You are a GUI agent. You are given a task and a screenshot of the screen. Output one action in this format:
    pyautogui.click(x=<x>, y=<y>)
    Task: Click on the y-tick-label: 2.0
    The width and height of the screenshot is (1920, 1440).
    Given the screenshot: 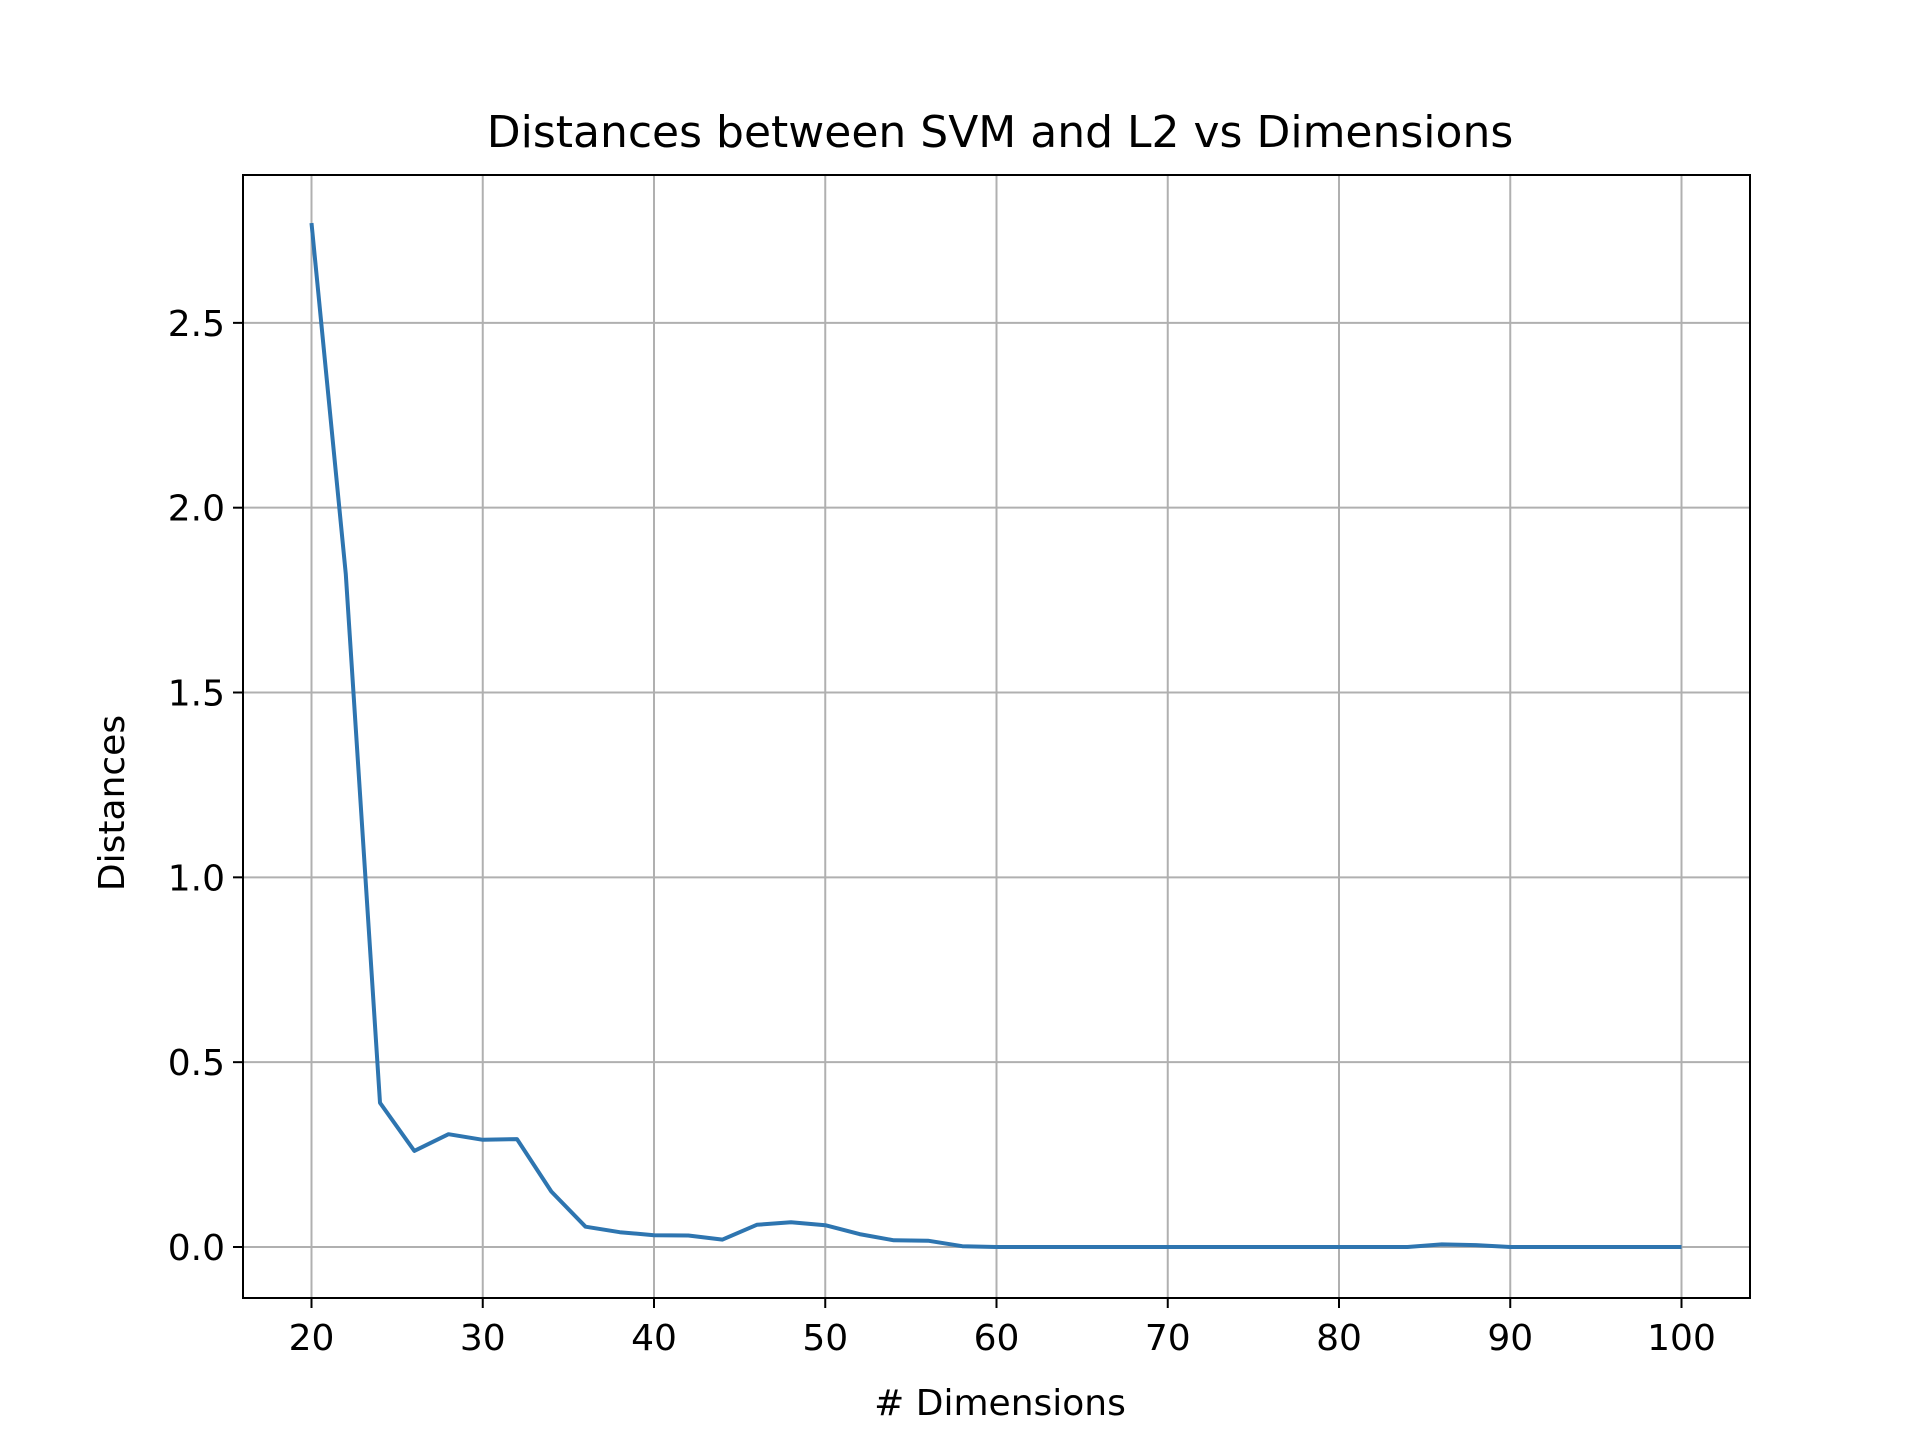 What is the action you would take?
    pyautogui.click(x=196, y=509)
    